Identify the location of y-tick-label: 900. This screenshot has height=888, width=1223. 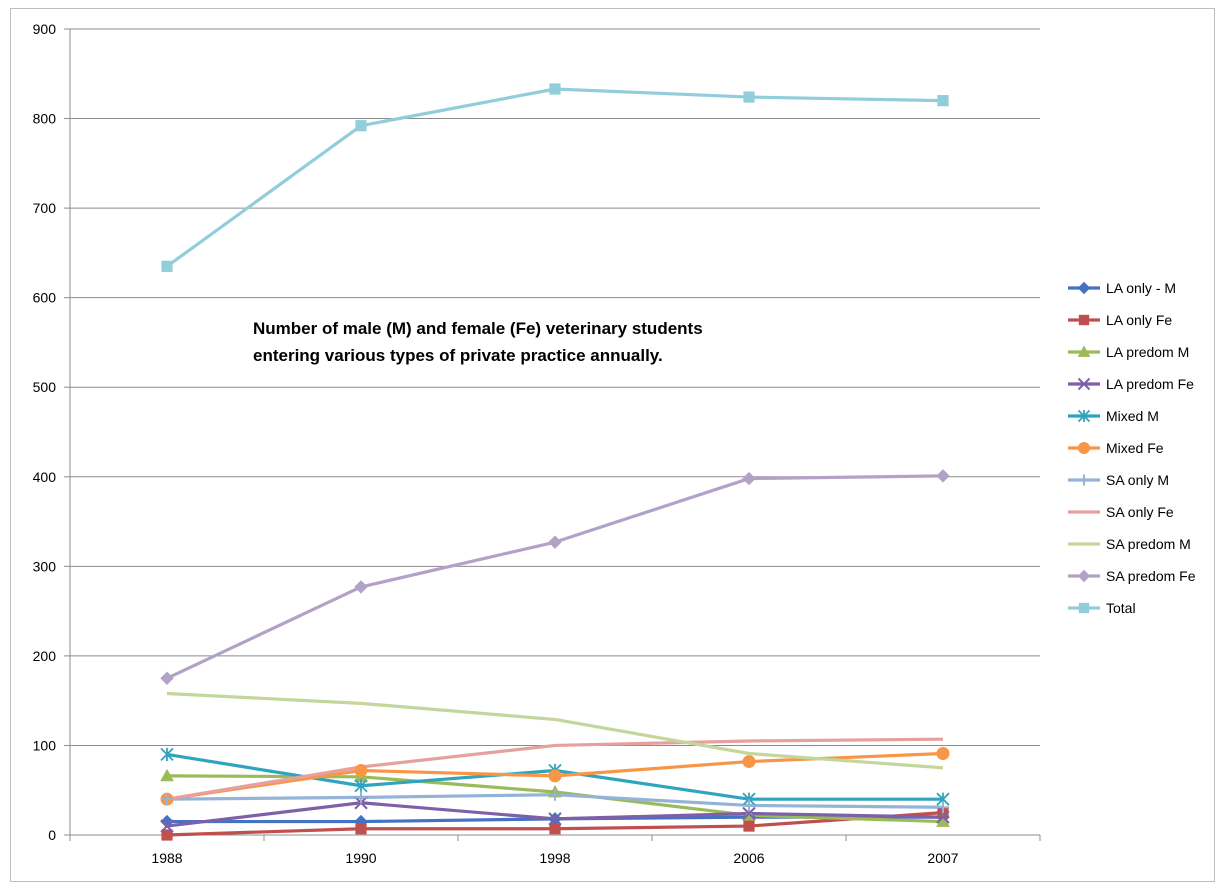
(45, 29).